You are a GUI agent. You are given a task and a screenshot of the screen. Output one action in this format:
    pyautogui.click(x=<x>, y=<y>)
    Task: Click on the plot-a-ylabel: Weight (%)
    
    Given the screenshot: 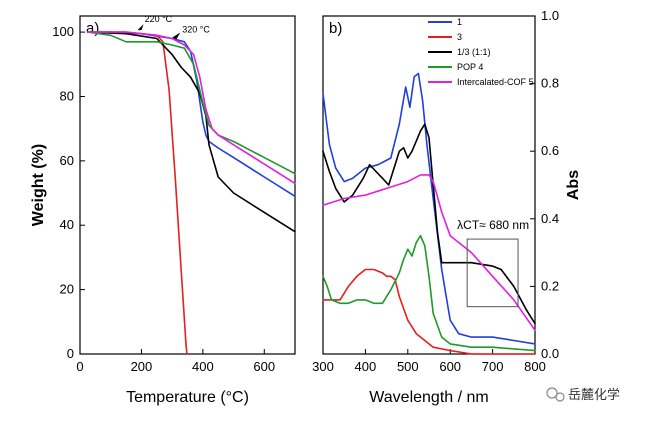 What is the action you would take?
    pyautogui.click(x=38, y=185)
    